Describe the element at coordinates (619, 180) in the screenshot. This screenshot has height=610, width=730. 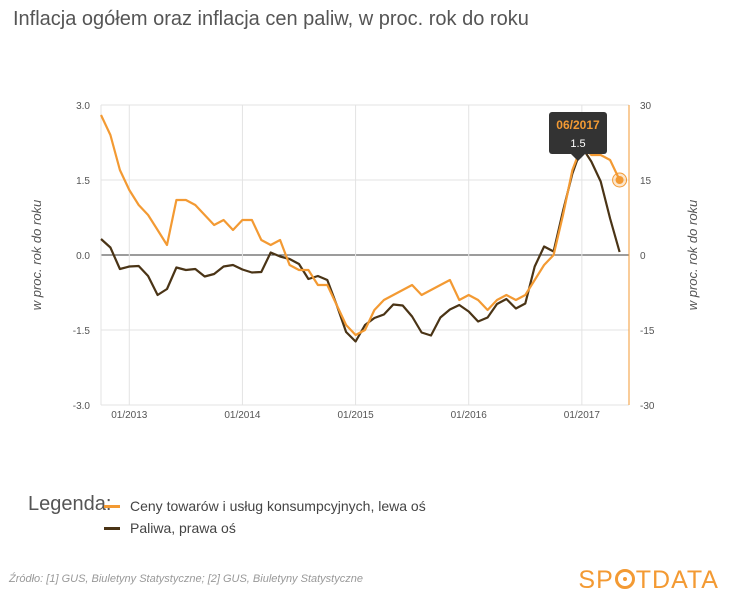
I see `highlight-point` at that location.